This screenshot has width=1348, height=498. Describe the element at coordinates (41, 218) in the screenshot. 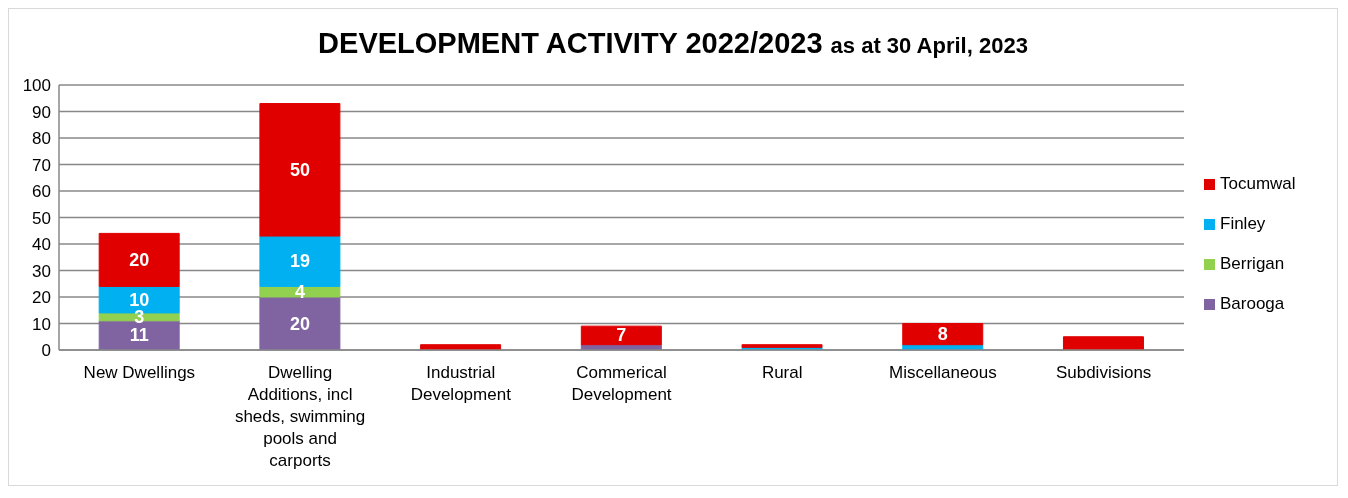

I see `y-tick-label: 50` at that location.